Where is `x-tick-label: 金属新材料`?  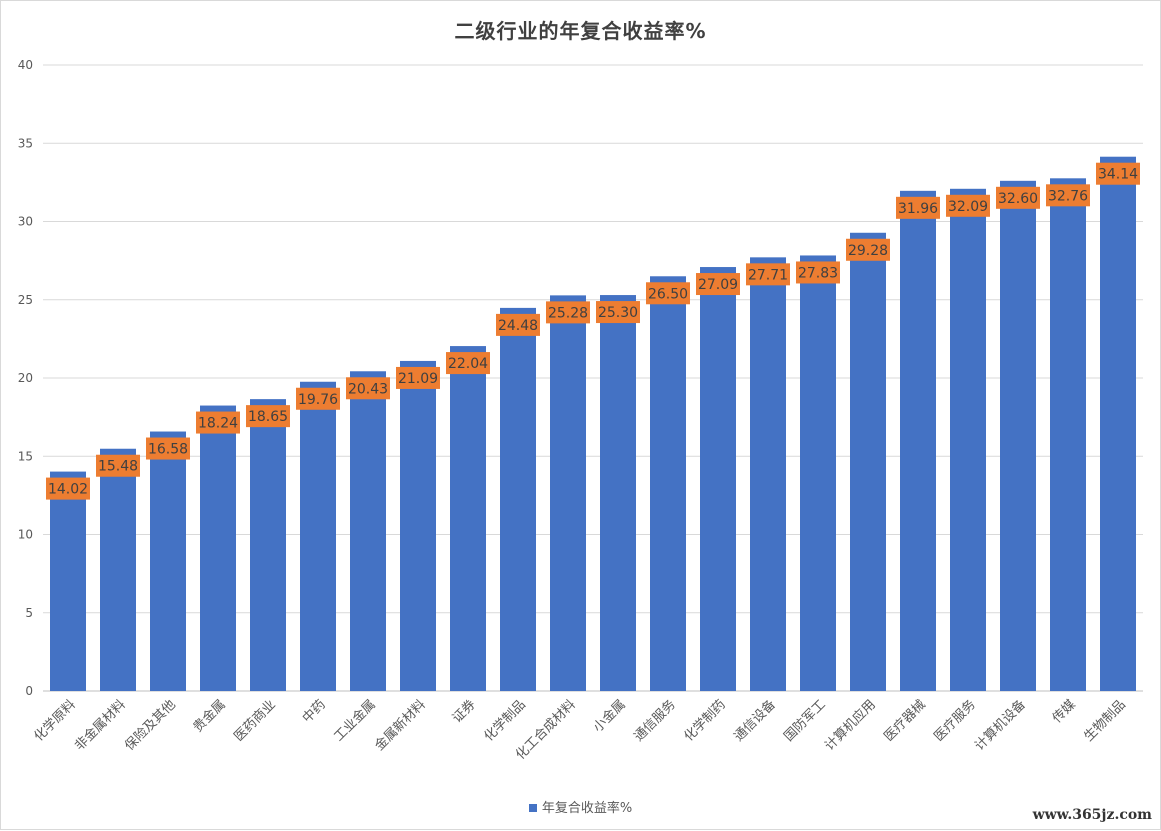 x-tick-label: 金属新材料 is located at coordinates (400, 725).